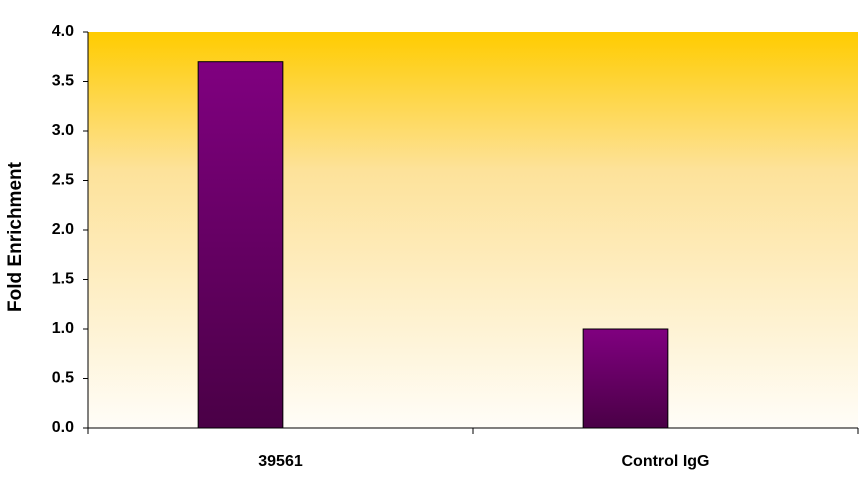 This screenshot has width=860, height=495. I want to click on x-tick-label: 39561, so click(280, 461).